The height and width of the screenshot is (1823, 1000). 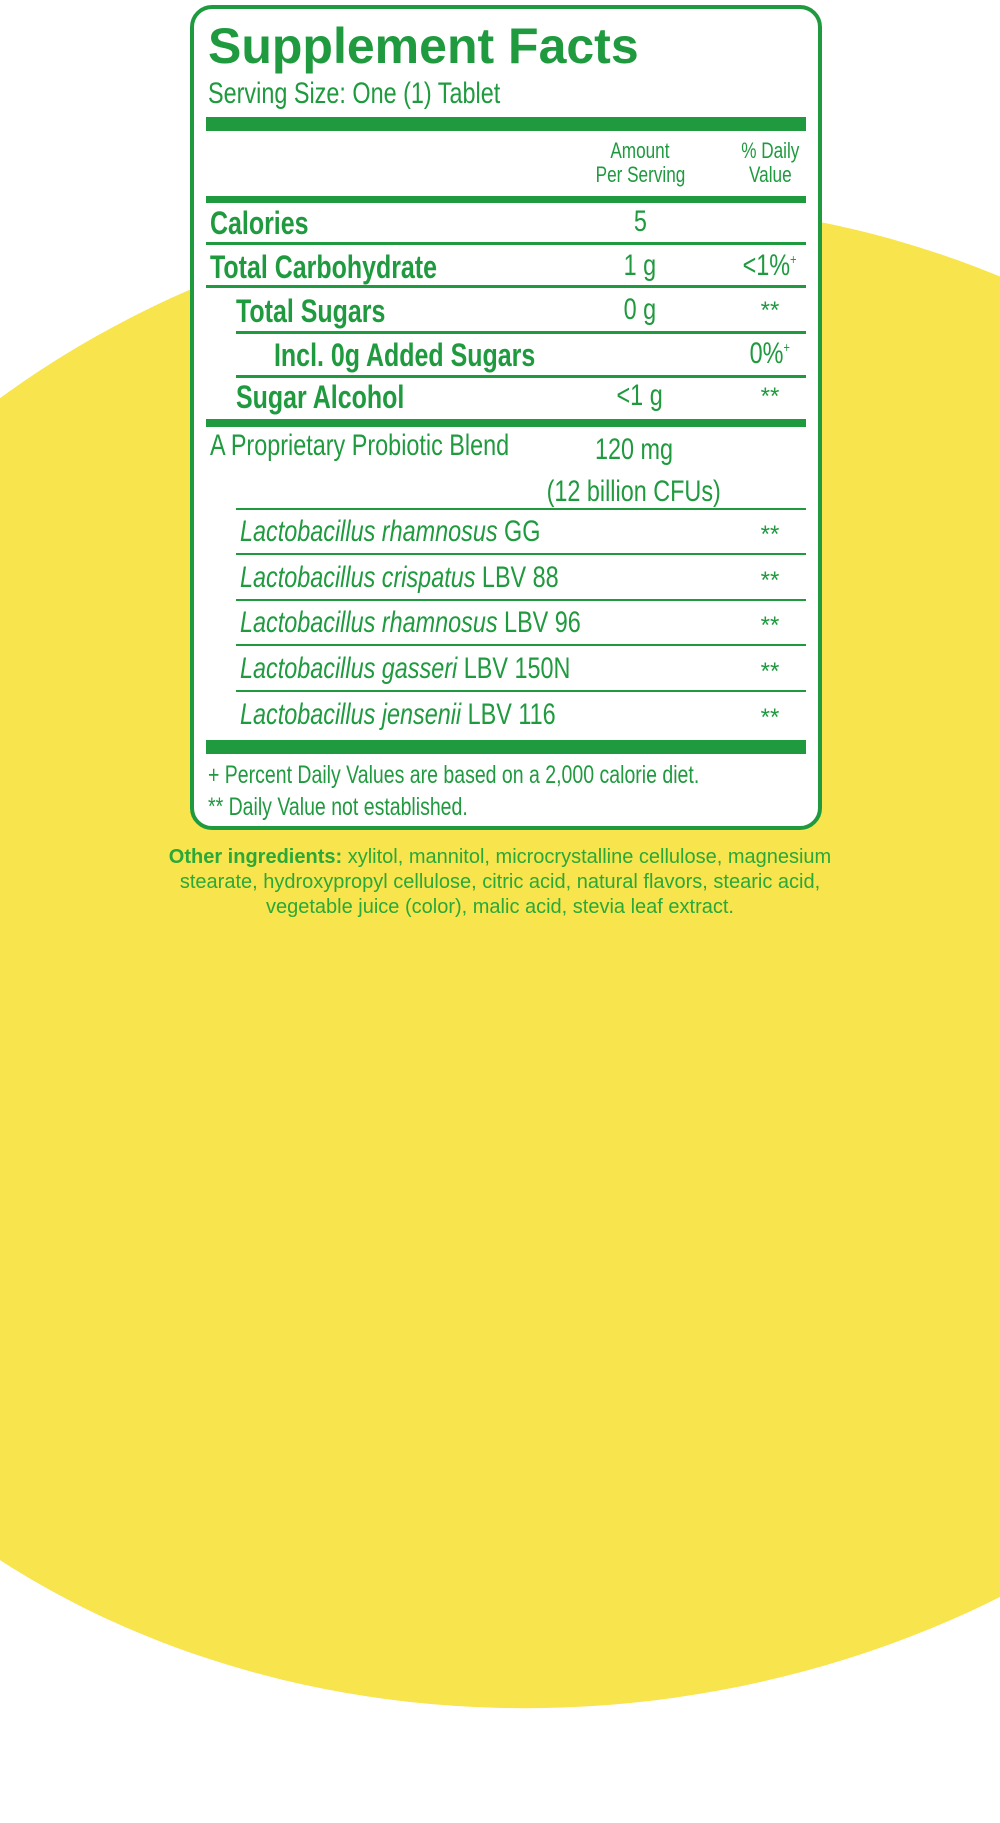 I want to click on row-name: Total Sugars, so click(x=311, y=311).